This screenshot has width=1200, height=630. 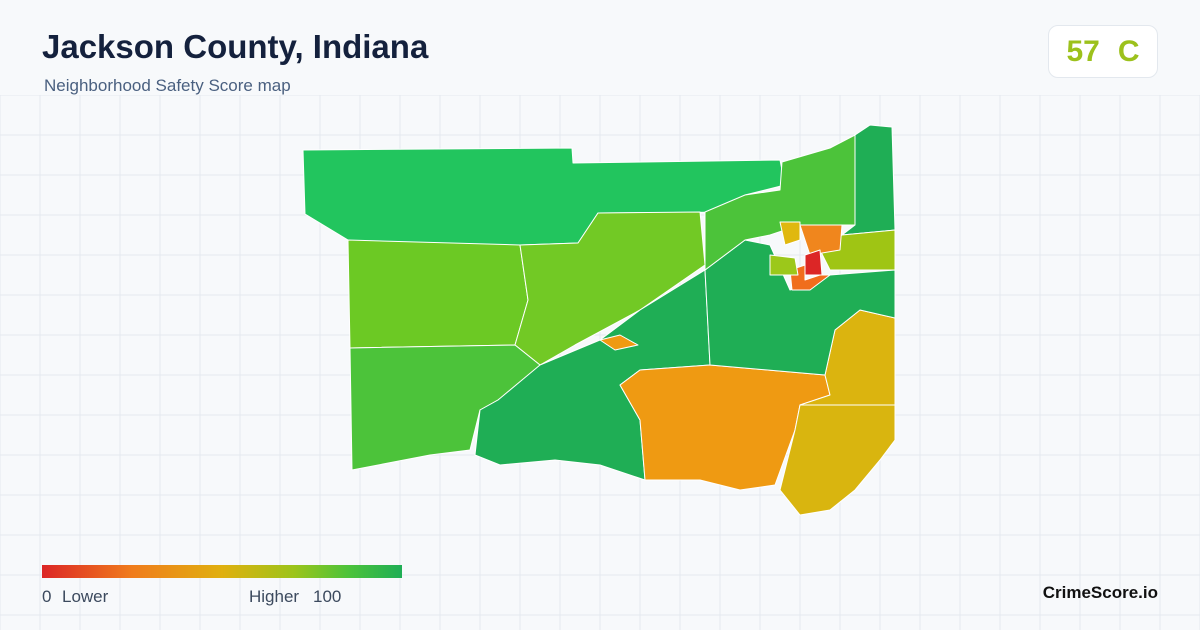 I want to click on score-badge: 57 C, so click(x=1103, y=51).